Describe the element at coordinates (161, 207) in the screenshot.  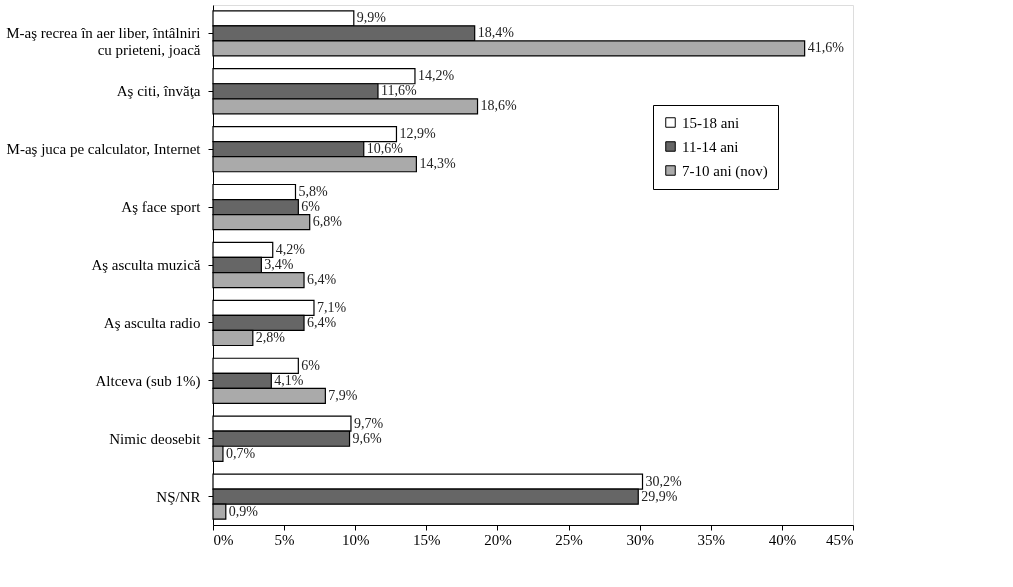
I see `y-tick-label: Aş face sport` at that location.